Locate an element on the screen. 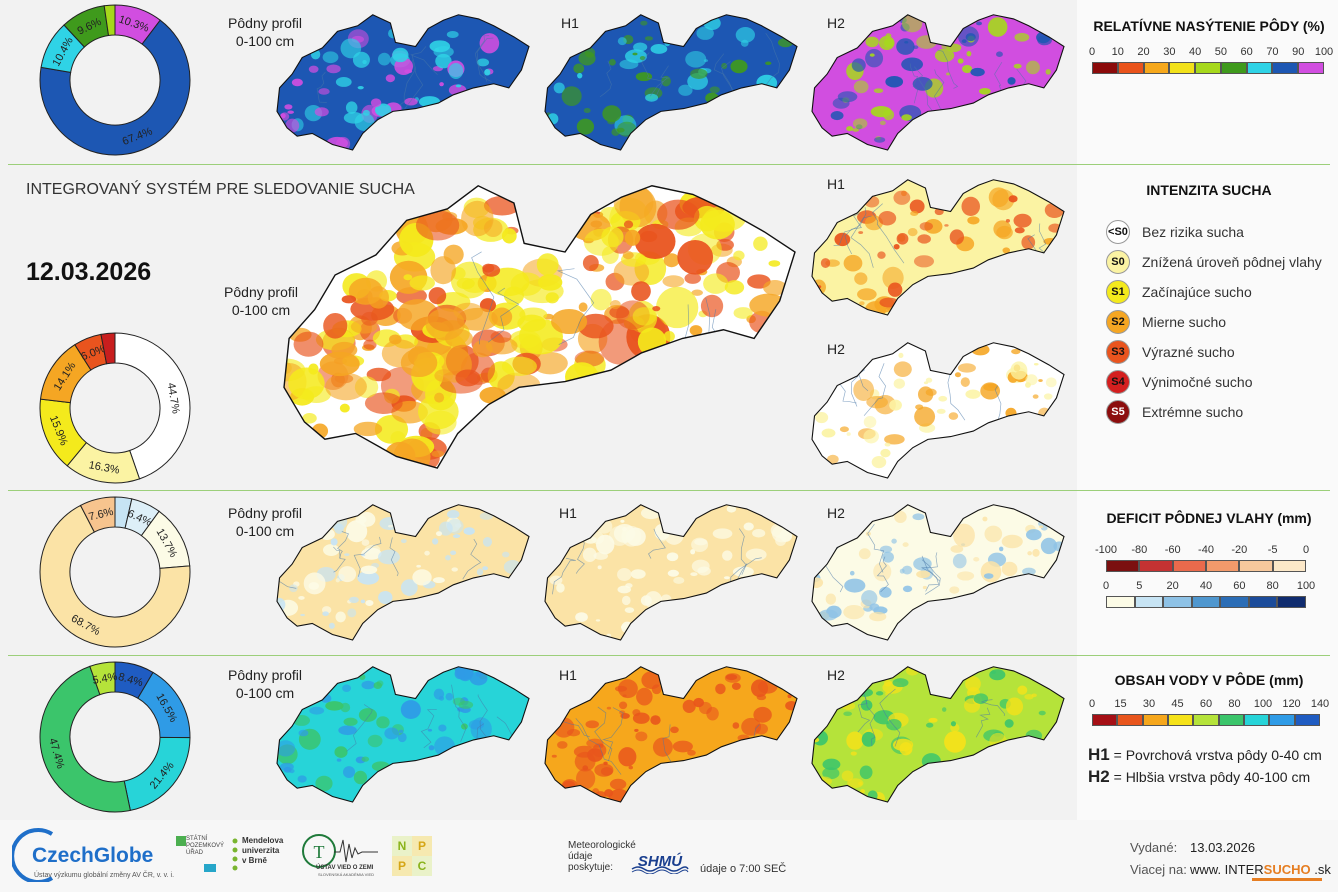 The height and width of the screenshot is (892, 1338). legend-intensity-item: S0 Znížená úroveň pôdnej vlahy is located at coordinates (1214, 262).